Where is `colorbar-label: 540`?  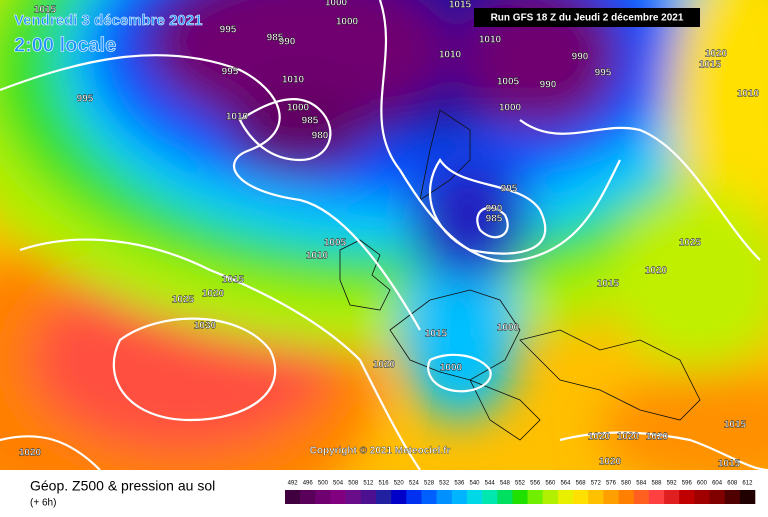 colorbar-label: 540 is located at coordinates (475, 484).